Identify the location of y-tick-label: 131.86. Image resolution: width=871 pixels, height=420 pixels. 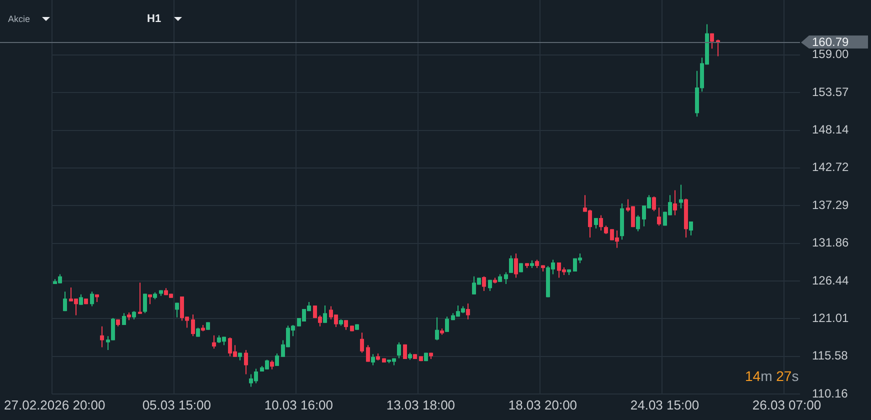
(831, 243).